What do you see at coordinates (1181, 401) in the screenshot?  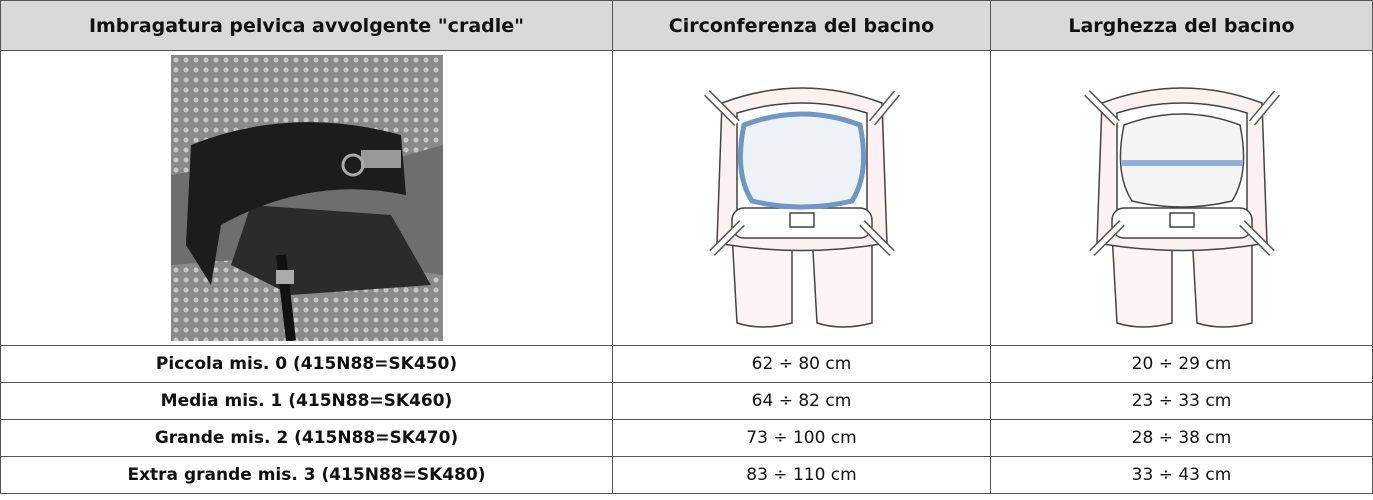 I see `measure-range: 23 ÷ 33 cm` at bounding box center [1181, 401].